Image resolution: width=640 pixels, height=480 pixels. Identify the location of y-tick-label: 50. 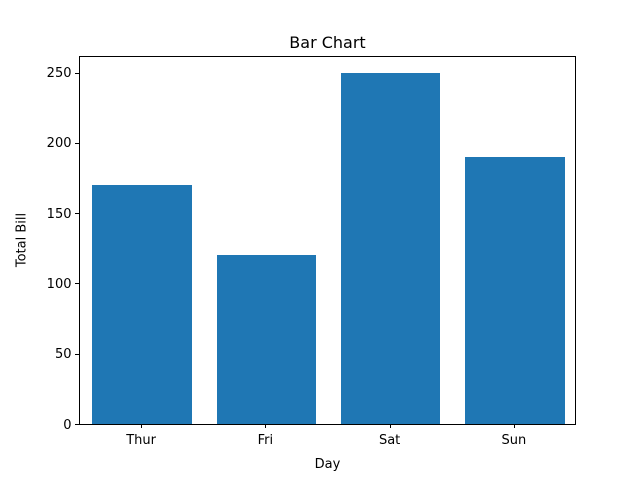
(63, 355).